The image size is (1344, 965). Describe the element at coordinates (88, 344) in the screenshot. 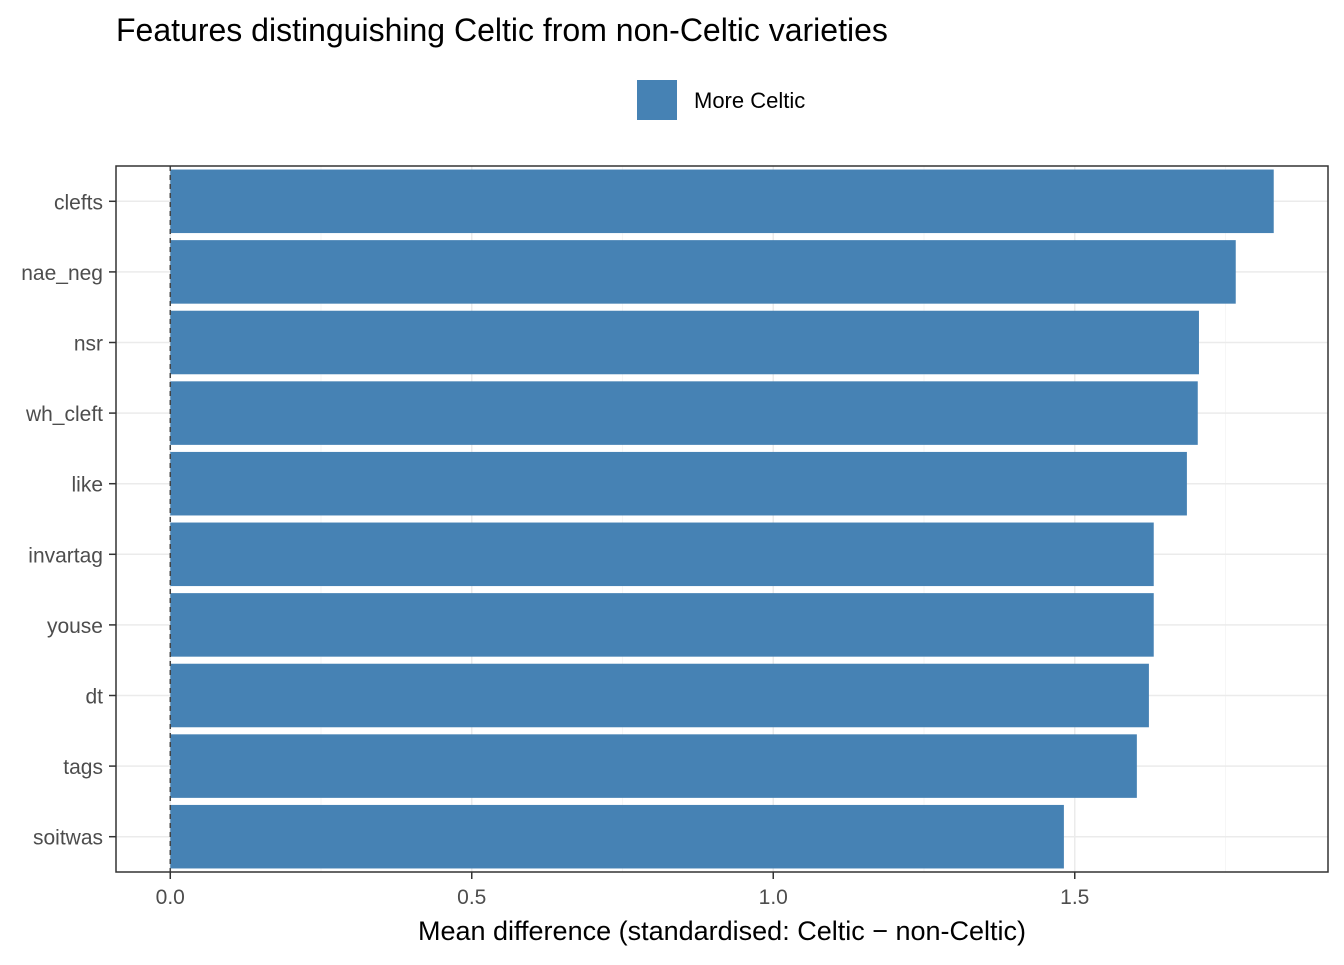

I see `y-tick-label: nsr` at that location.